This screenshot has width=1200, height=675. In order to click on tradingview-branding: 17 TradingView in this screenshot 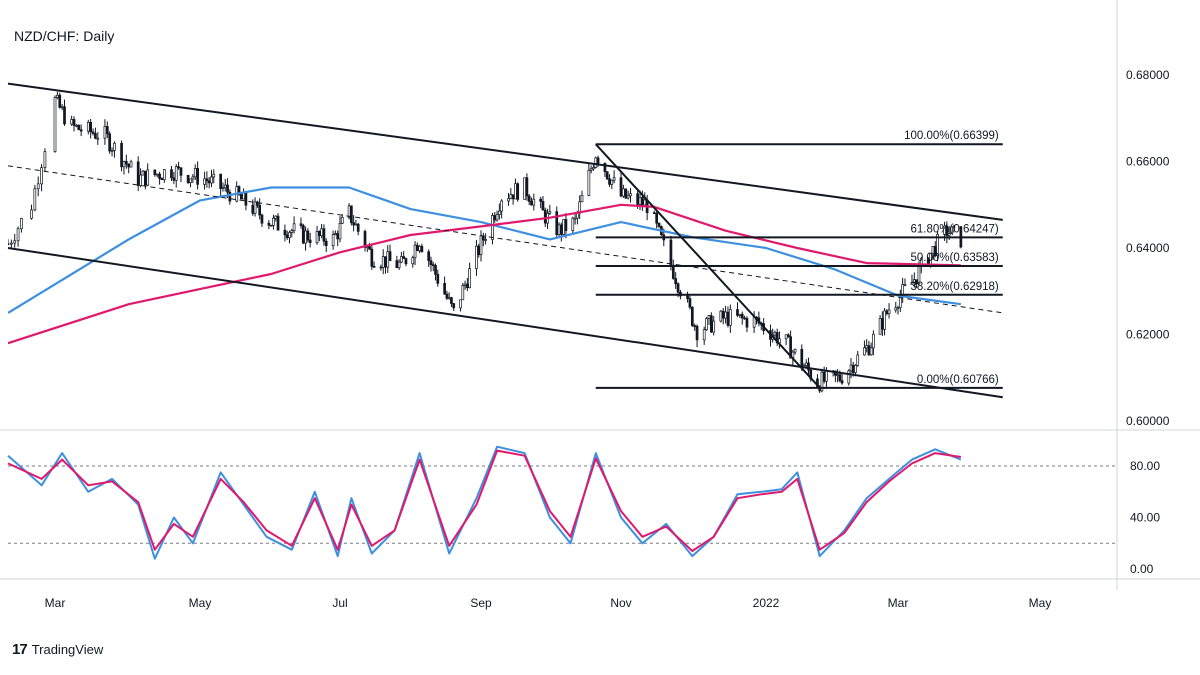, I will do `click(57, 649)`.